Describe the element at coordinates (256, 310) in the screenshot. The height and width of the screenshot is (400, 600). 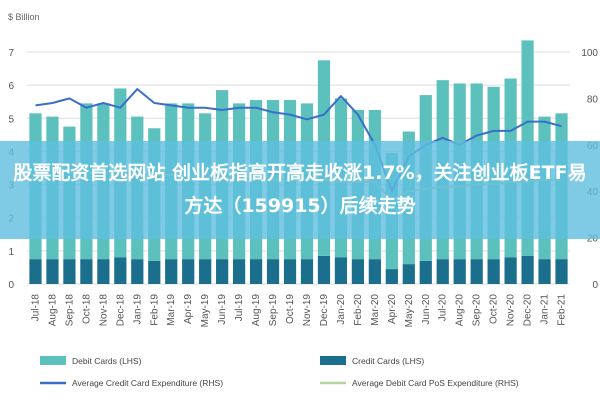
I see `x-tick-label: Aug-19` at that location.